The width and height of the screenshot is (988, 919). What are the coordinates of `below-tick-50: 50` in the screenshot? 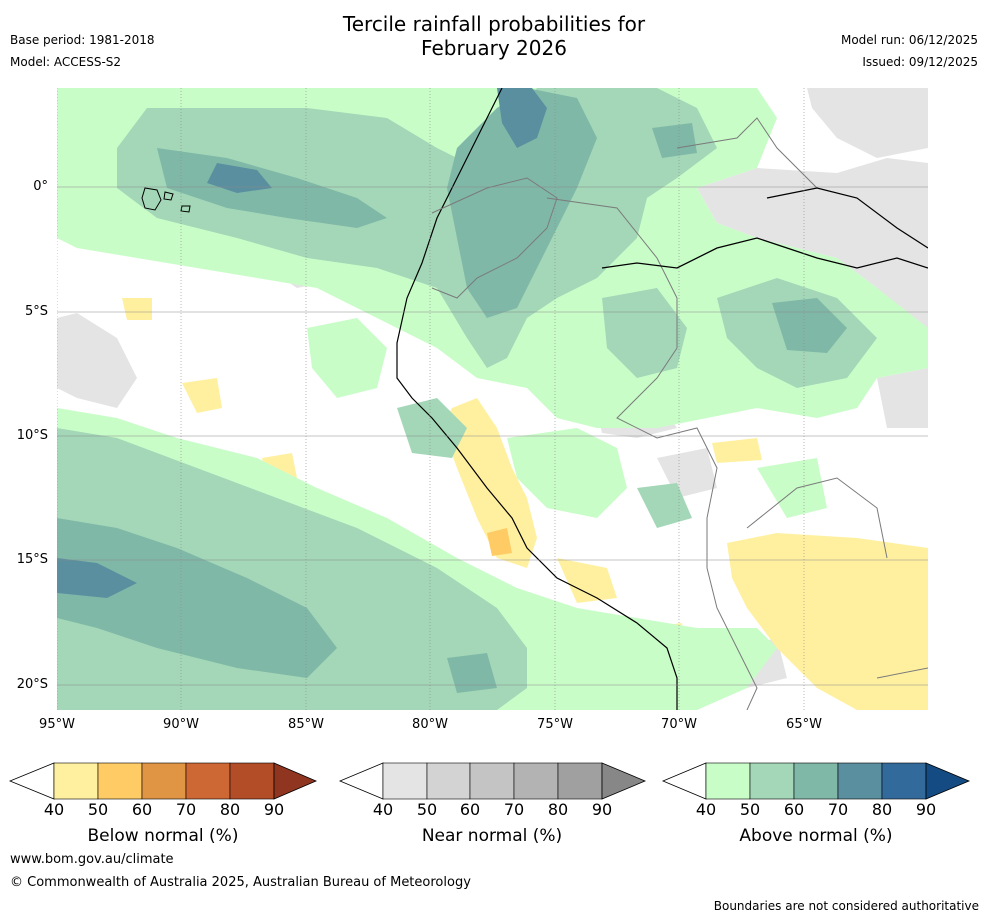 It's located at (98, 809).